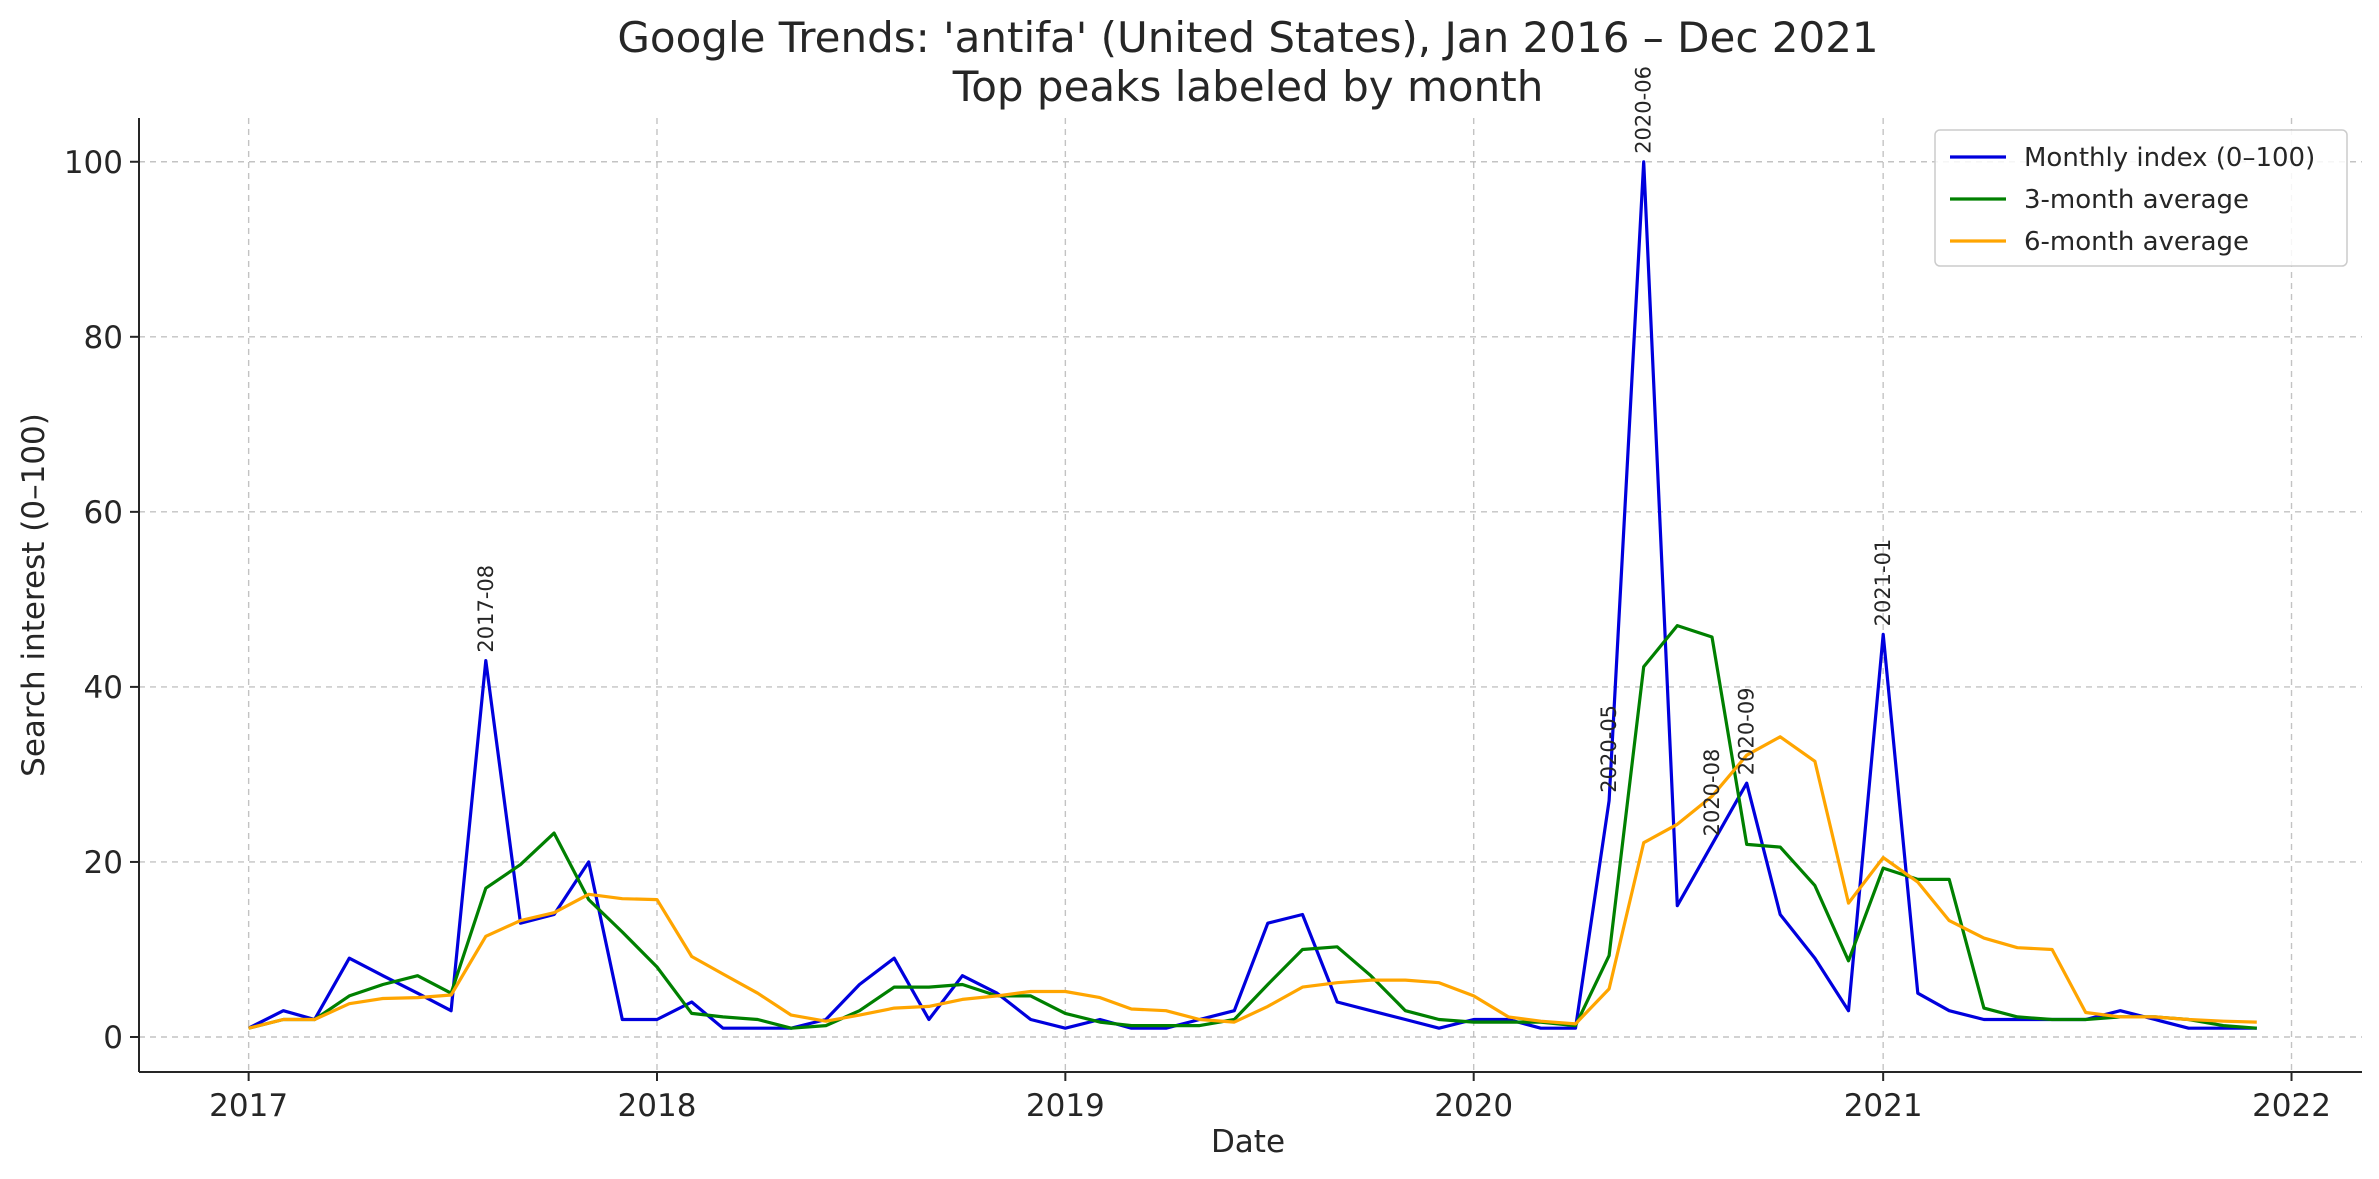 Image resolution: width=2379 pixels, height=1179 pixels. What do you see at coordinates (1883, 583) in the screenshot?
I see `peak-label: 2021-01` at bounding box center [1883, 583].